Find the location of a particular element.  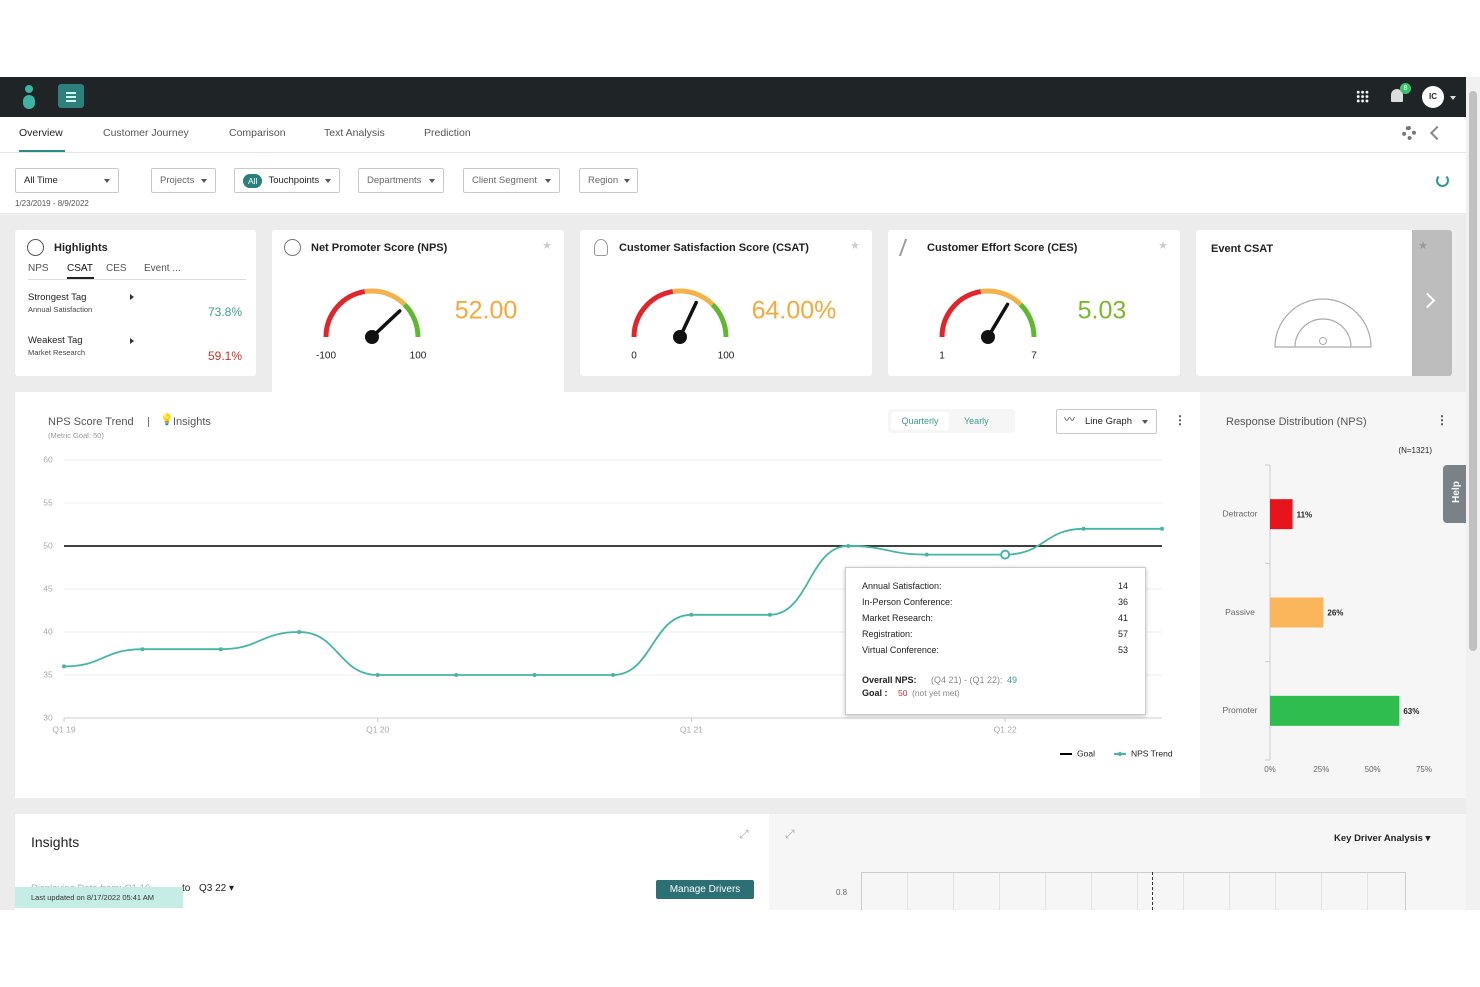

insights-link: Insights is located at coordinates (192, 422).